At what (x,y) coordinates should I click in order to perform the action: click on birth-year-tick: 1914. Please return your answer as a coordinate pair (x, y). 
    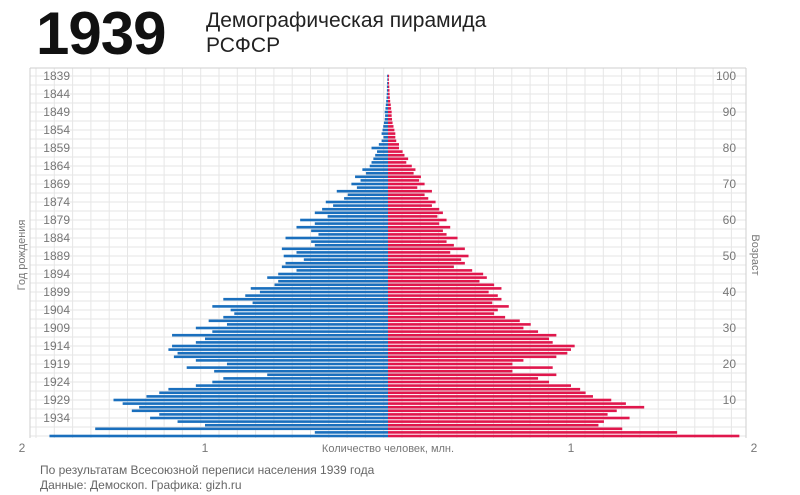
    Looking at the image, I should click on (56, 346).